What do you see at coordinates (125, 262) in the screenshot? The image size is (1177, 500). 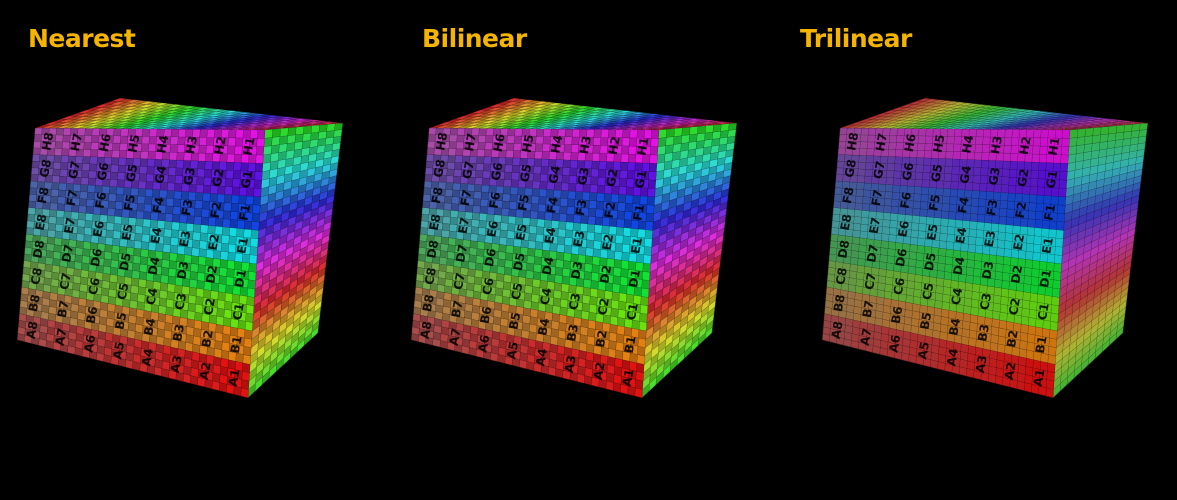 I see `cell-label: D5` at bounding box center [125, 262].